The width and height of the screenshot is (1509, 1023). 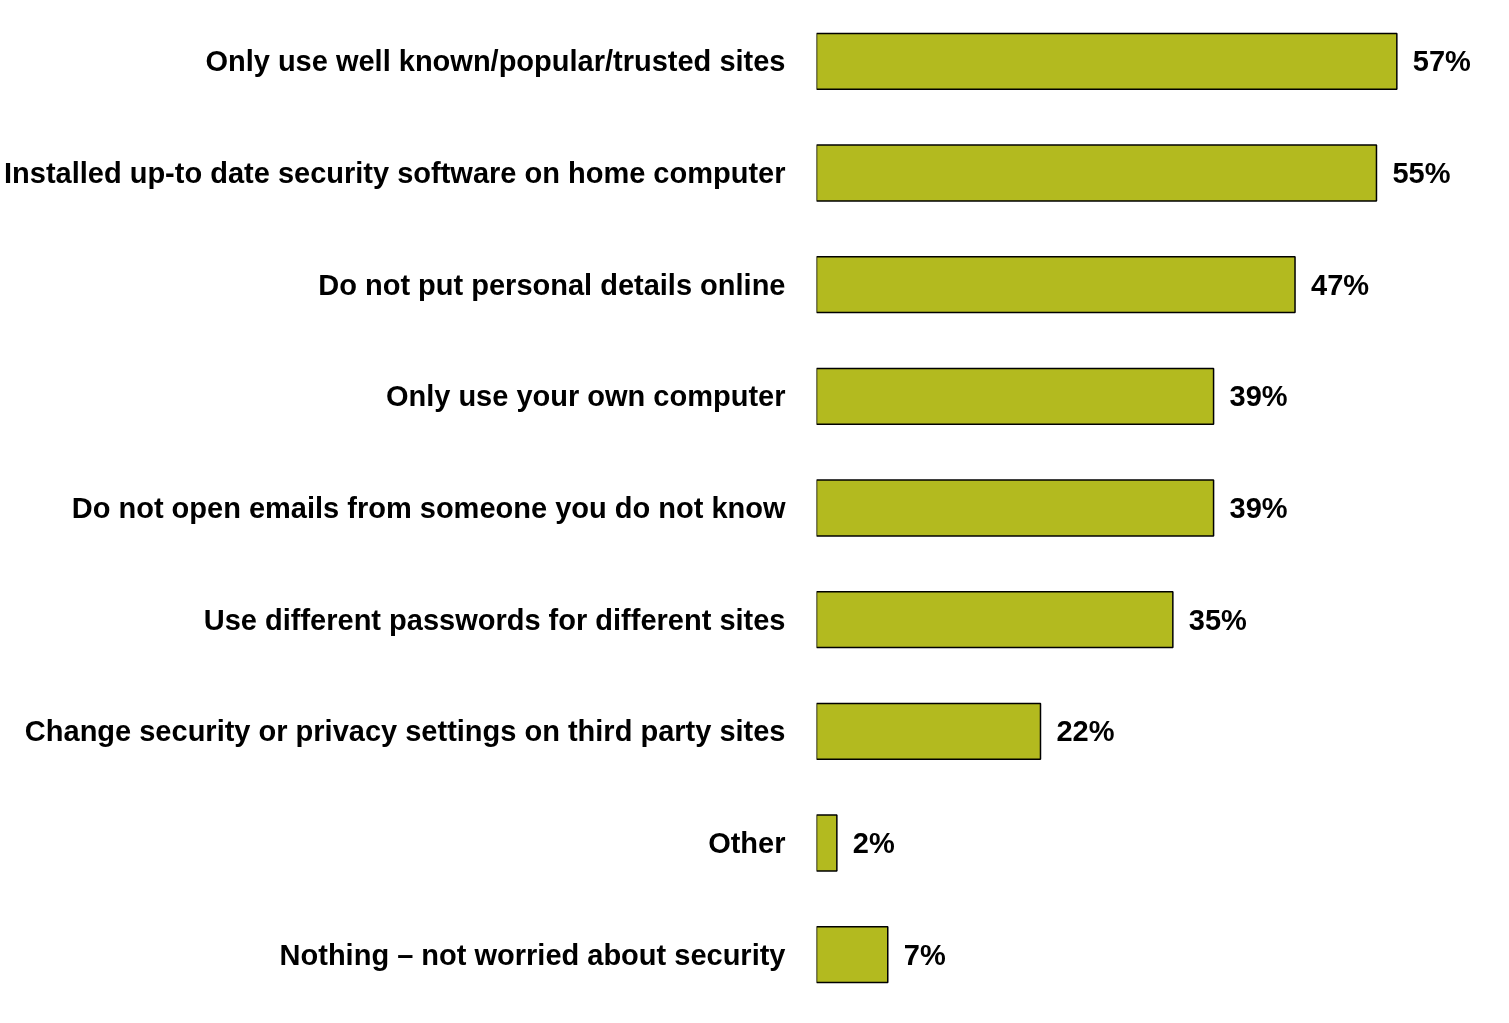 I want to click on data-label: 7%, so click(x=924, y=954).